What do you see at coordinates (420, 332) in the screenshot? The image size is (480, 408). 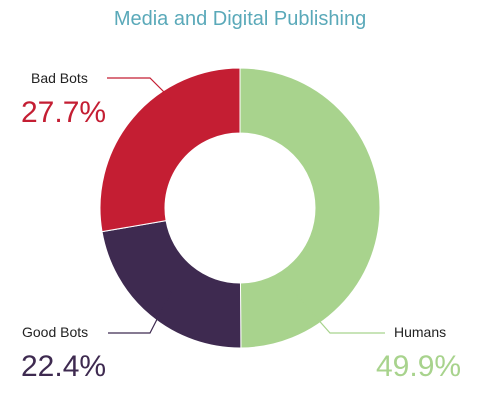 I see `label-humans: Humans` at bounding box center [420, 332].